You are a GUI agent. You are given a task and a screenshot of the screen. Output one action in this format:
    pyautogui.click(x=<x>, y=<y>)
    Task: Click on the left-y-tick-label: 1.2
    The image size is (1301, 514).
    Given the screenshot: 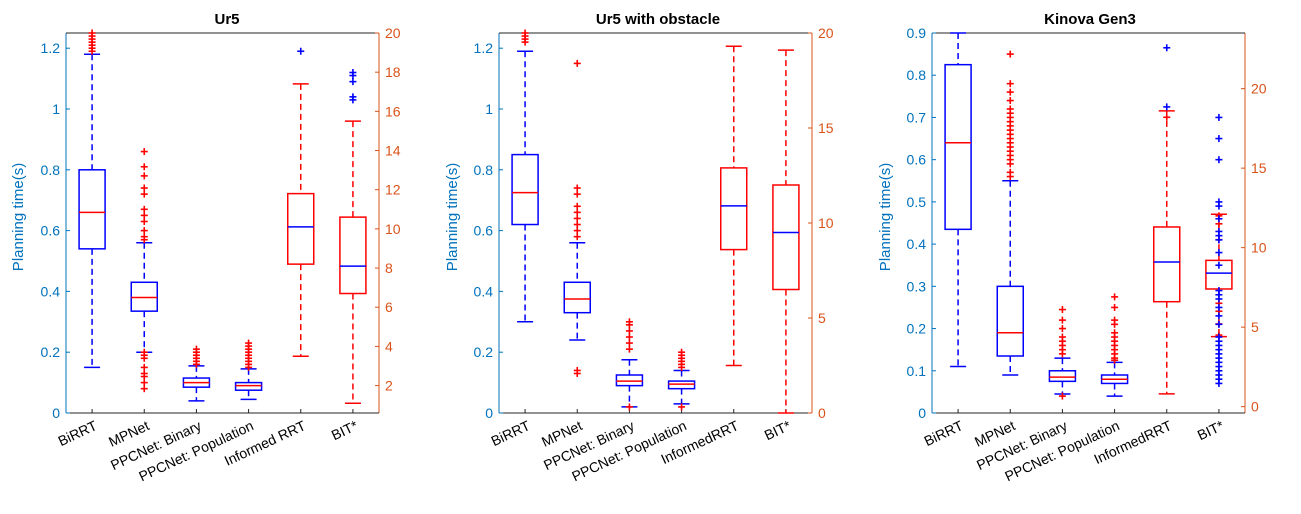 What is the action you would take?
    pyautogui.click(x=51, y=48)
    